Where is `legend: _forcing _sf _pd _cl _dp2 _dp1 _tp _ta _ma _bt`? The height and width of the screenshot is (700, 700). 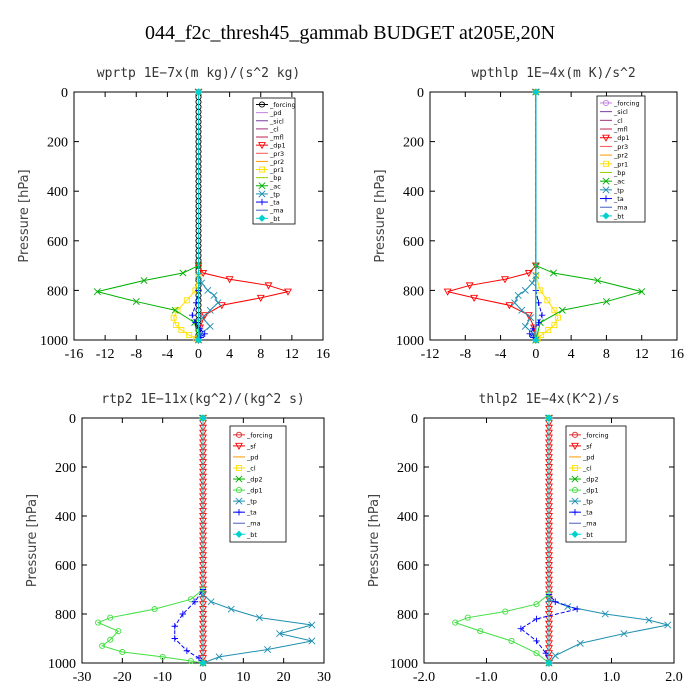
legend: _forcing _sf _pd _cl _dp2 _dp1 _tp _ta _ma _bt is located at coordinates (258, 484).